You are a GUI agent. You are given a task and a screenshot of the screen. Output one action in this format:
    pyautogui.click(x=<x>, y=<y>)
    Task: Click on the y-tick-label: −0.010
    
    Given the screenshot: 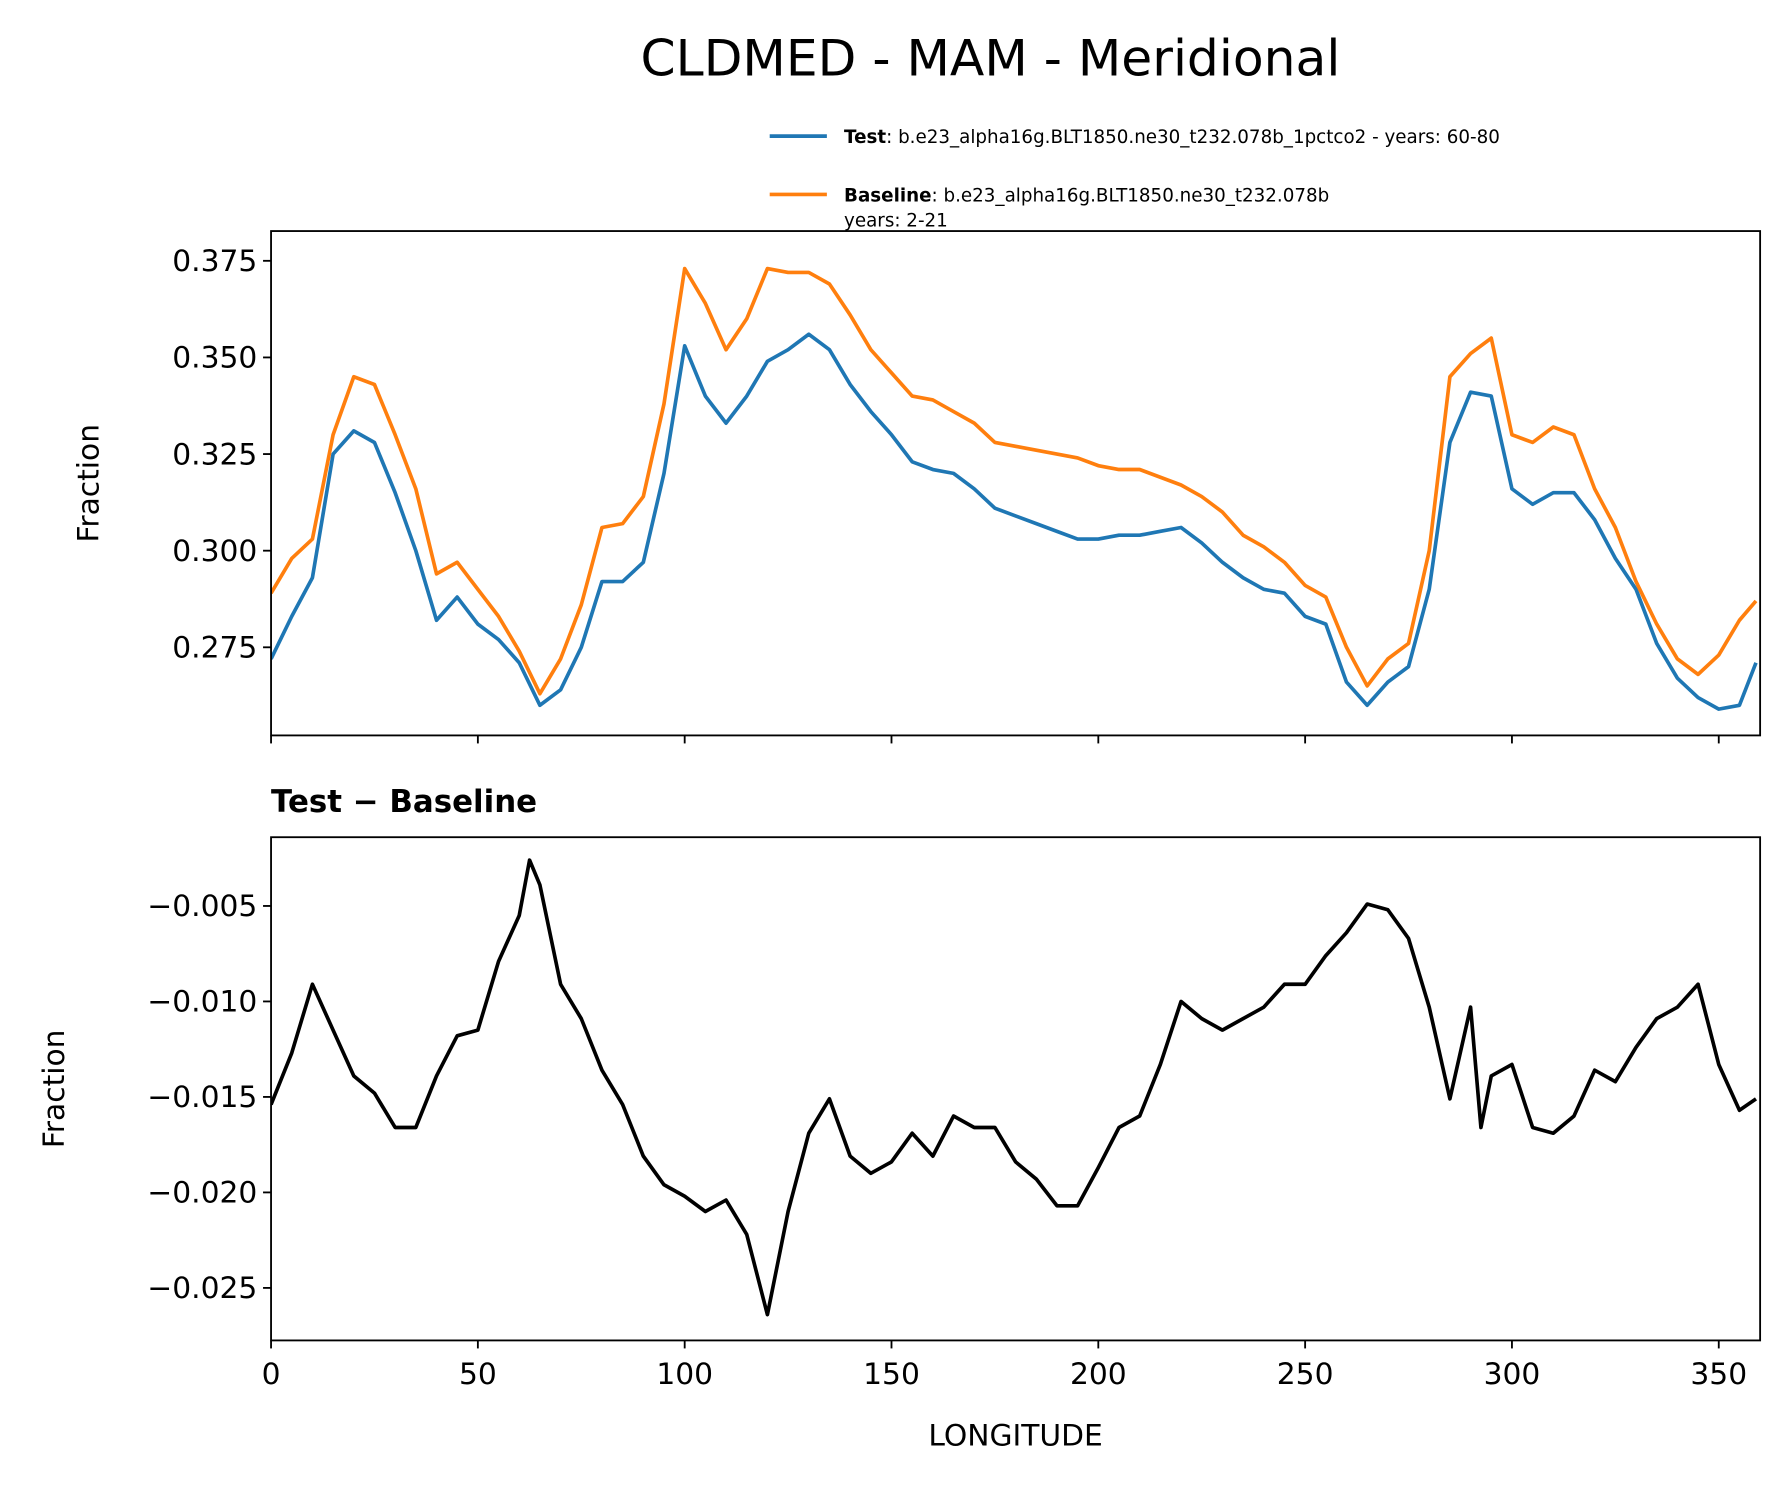 What is the action you would take?
    pyautogui.click(x=202, y=1002)
    